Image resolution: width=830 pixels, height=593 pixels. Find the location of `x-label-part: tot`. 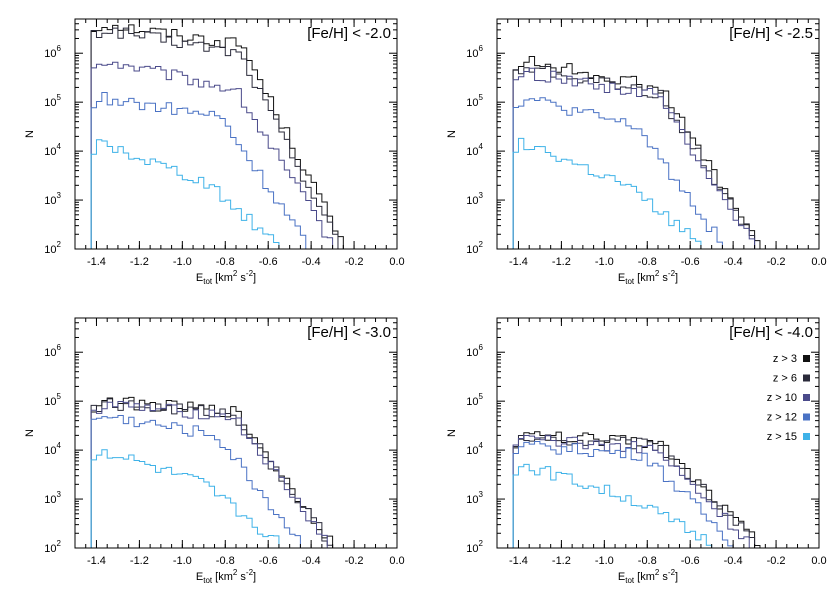

x-label-part: tot is located at coordinates (208, 580).